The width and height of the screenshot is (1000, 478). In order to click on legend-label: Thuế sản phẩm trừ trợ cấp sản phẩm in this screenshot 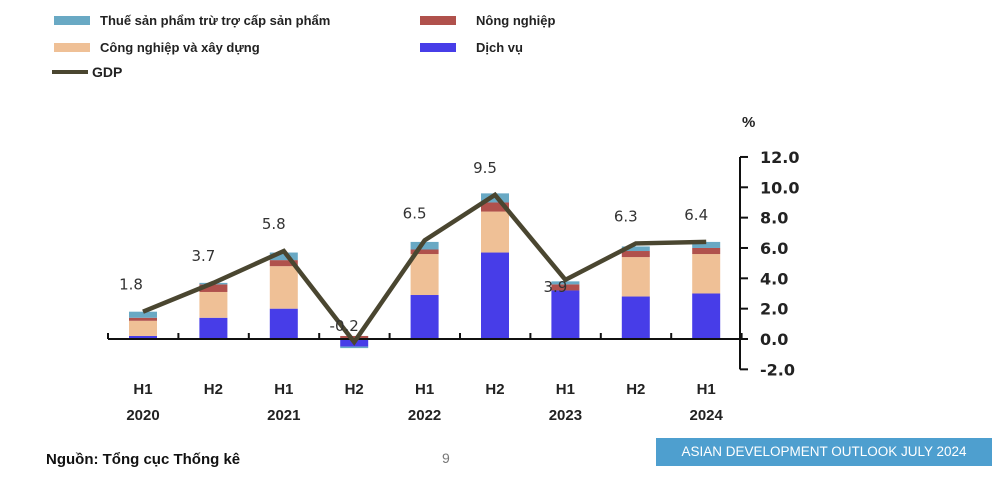, I will do `click(215, 20)`.